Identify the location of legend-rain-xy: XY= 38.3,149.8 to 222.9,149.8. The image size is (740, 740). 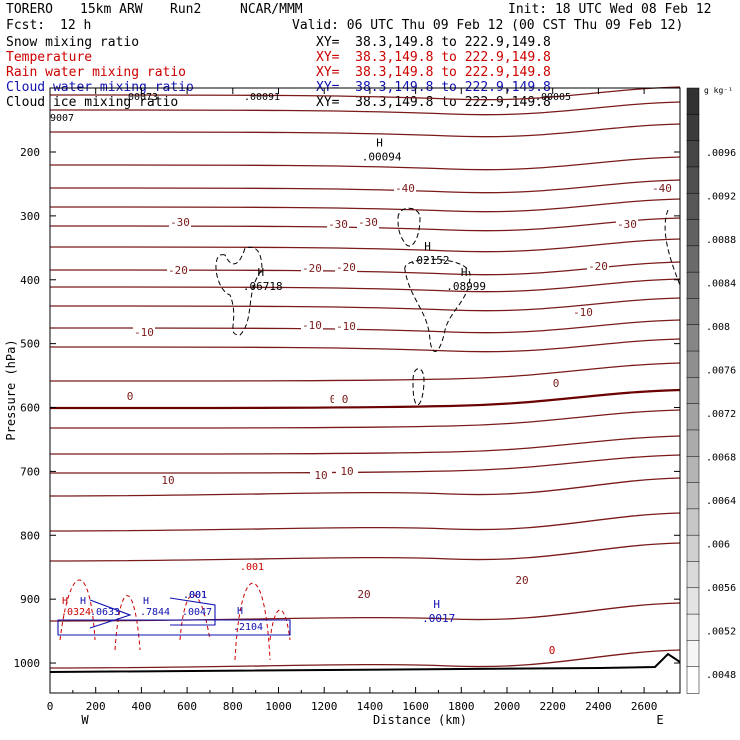
(433, 72).